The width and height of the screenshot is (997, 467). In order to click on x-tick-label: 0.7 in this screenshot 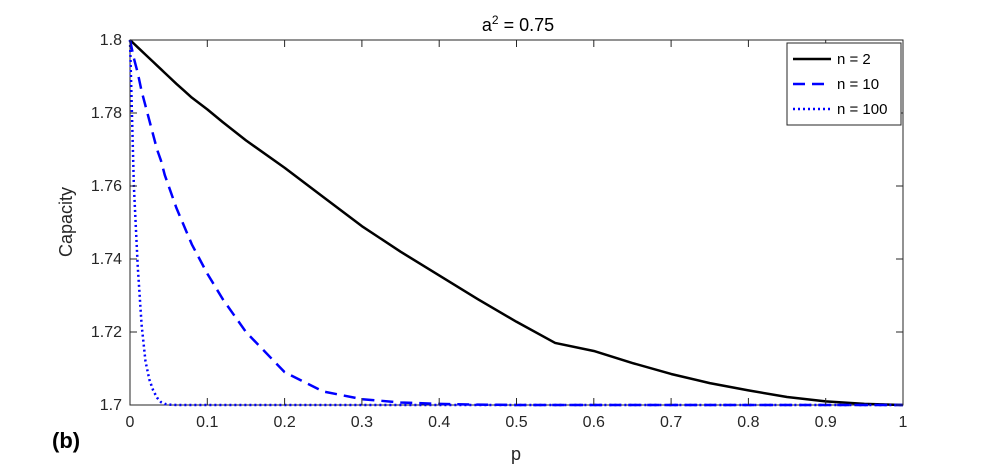, I will do `click(671, 422)`.